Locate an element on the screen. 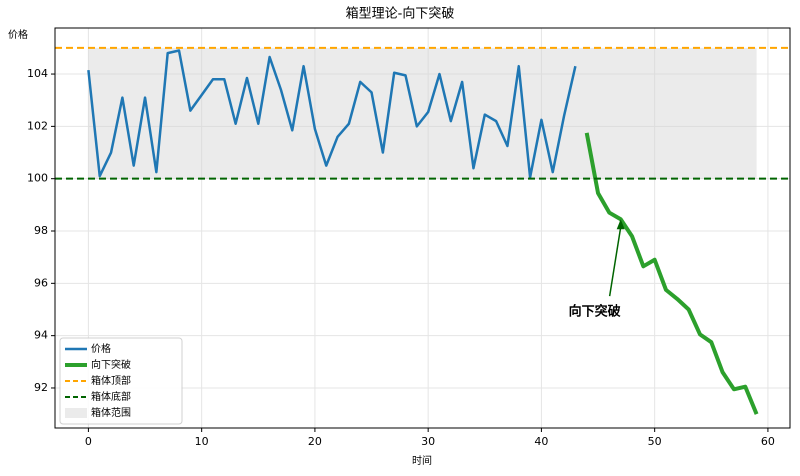 This screenshot has width=800, height=476. legend-box is located at coordinates (121, 381).